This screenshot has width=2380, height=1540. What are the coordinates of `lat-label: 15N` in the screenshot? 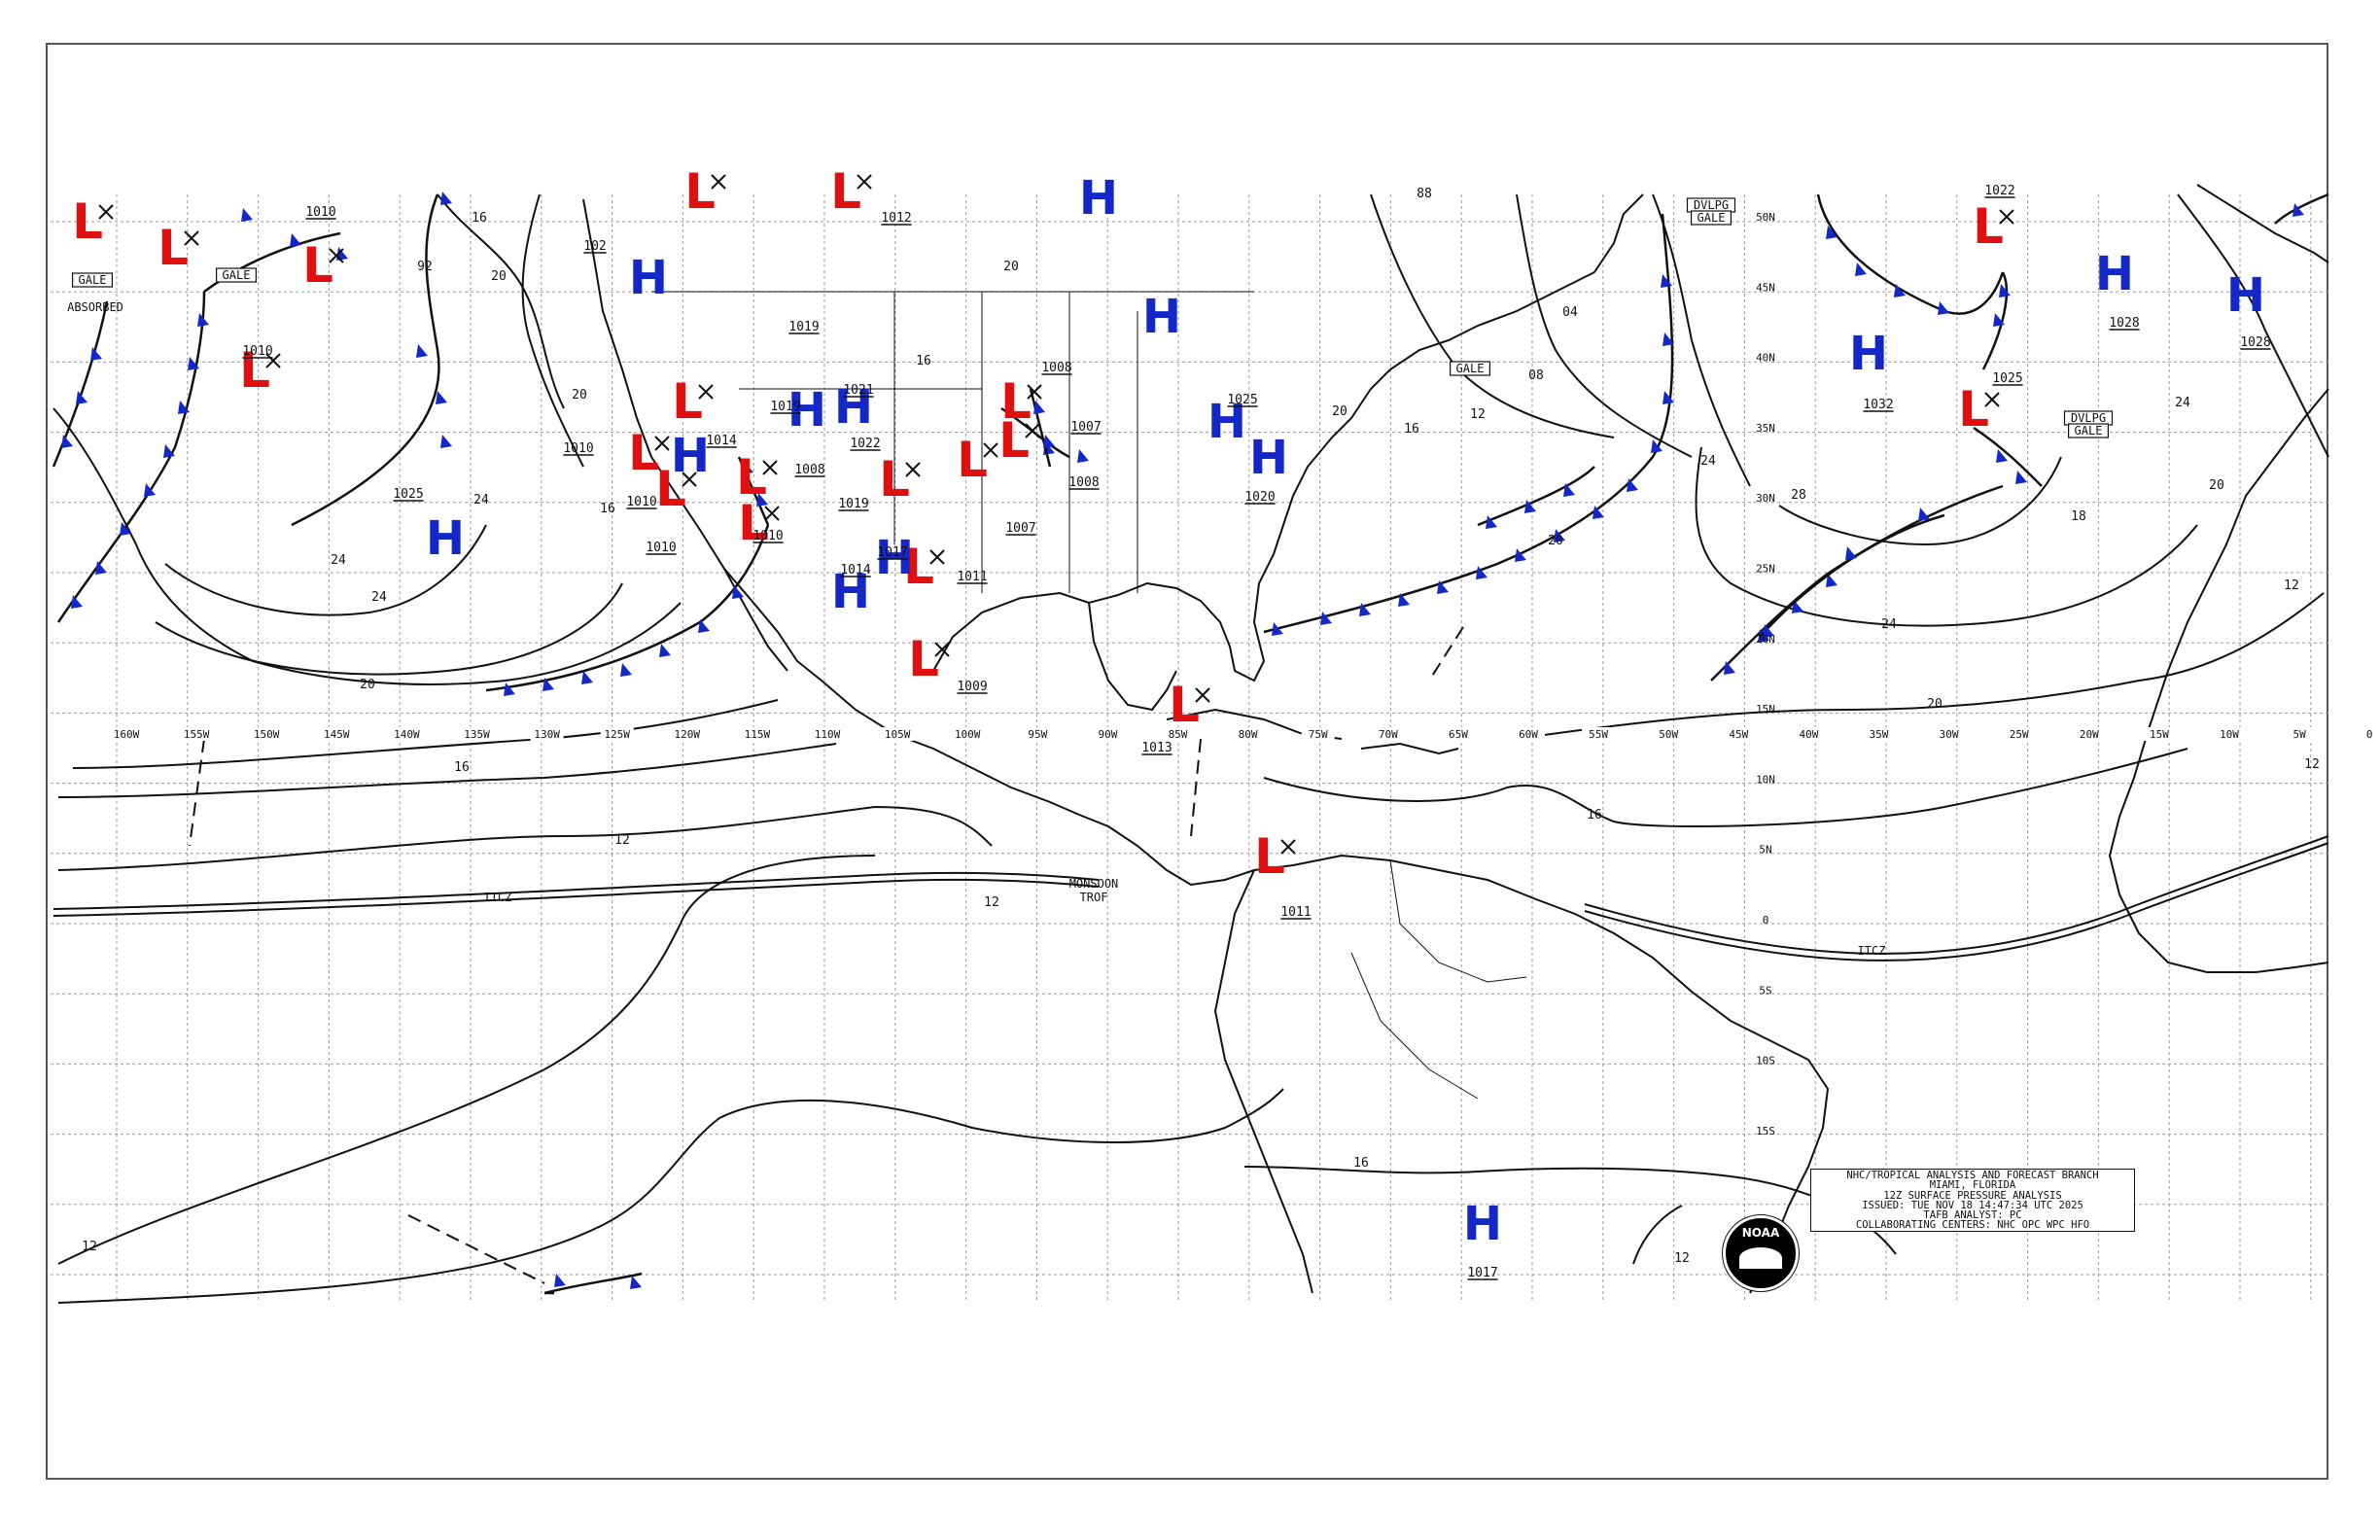 It's located at (1765, 709).